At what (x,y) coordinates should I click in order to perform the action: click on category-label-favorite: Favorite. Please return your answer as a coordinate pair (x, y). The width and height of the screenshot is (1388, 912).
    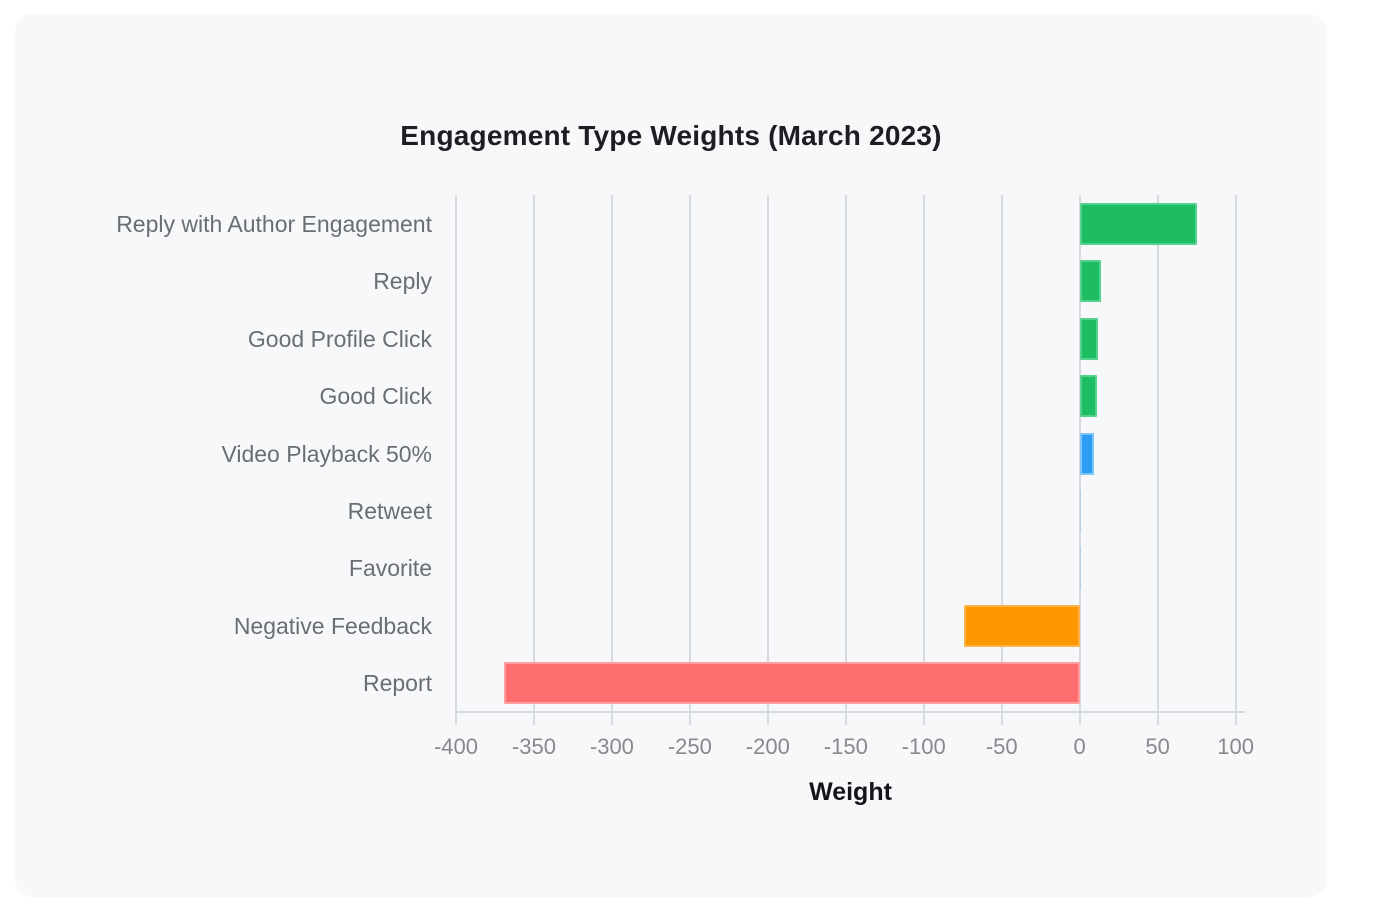
    Looking at the image, I should click on (390, 568).